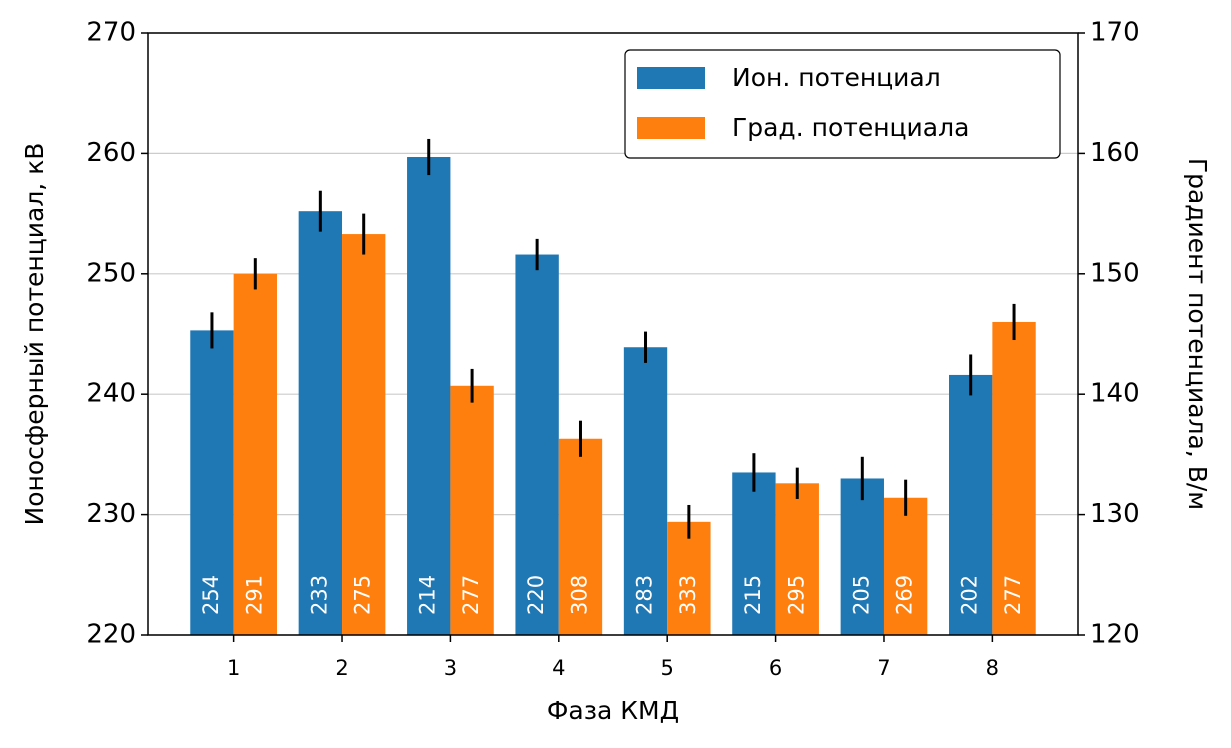 Image resolution: width=1231 pixels, height=748 pixels. I want to click on count-label: 308, so click(579, 595).